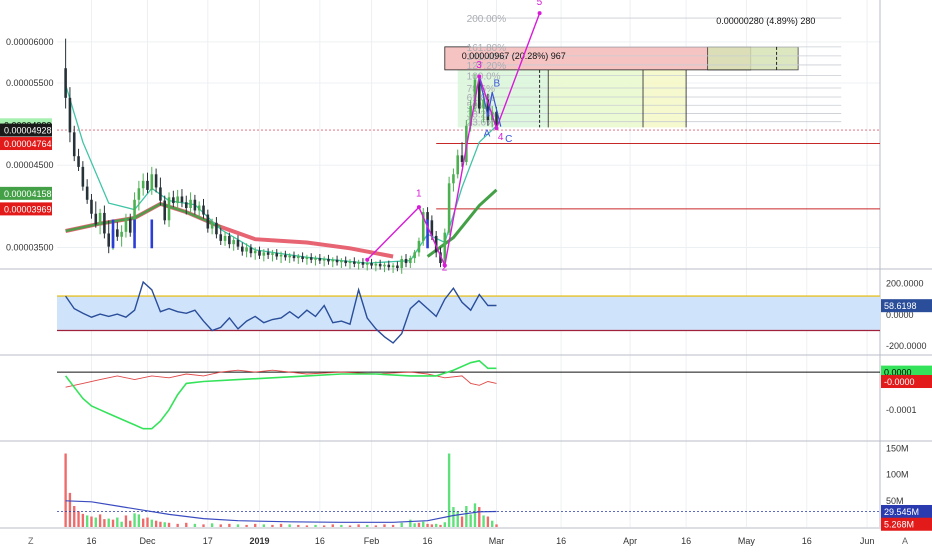 This screenshot has height=555, width=932. I want to click on cci-line, so click(281, 312).